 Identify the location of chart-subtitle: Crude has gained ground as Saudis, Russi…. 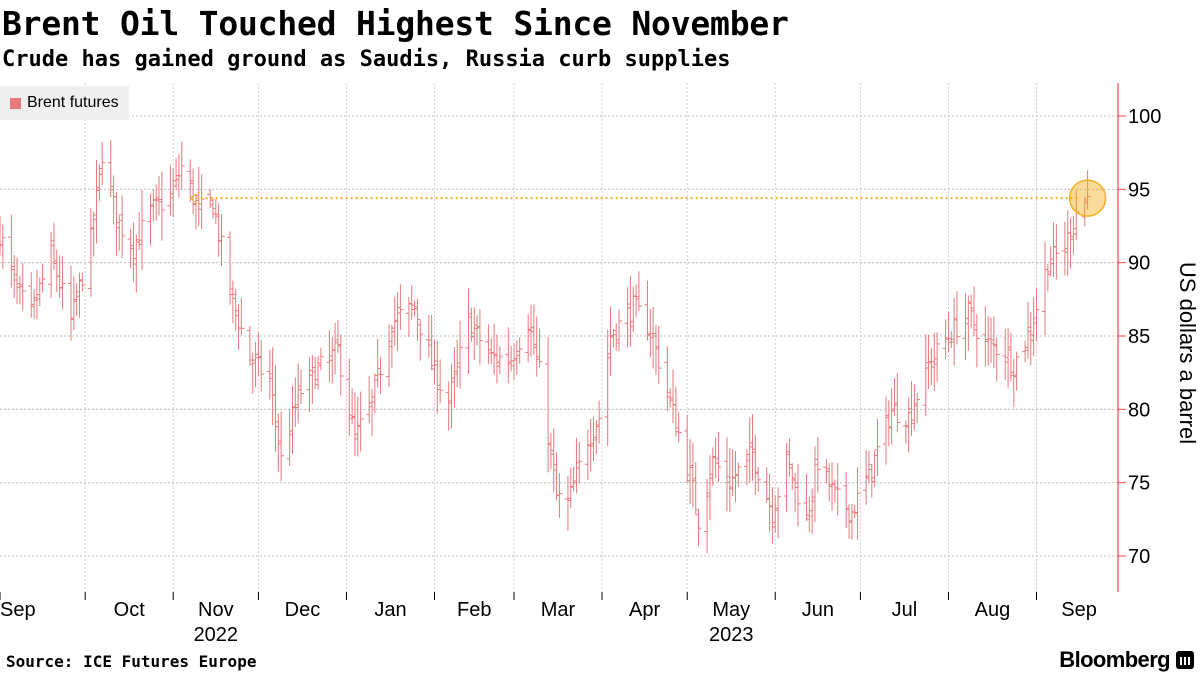
(366, 59).